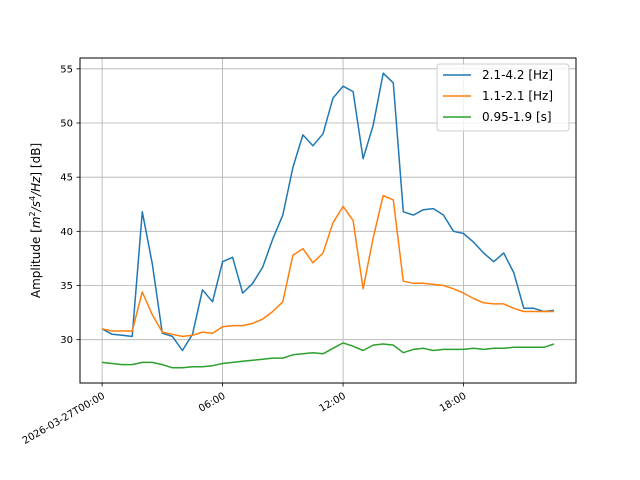 The image size is (640, 480). Describe the element at coordinates (66, 286) in the screenshot. I see `y-tick-label: 35` at that location.